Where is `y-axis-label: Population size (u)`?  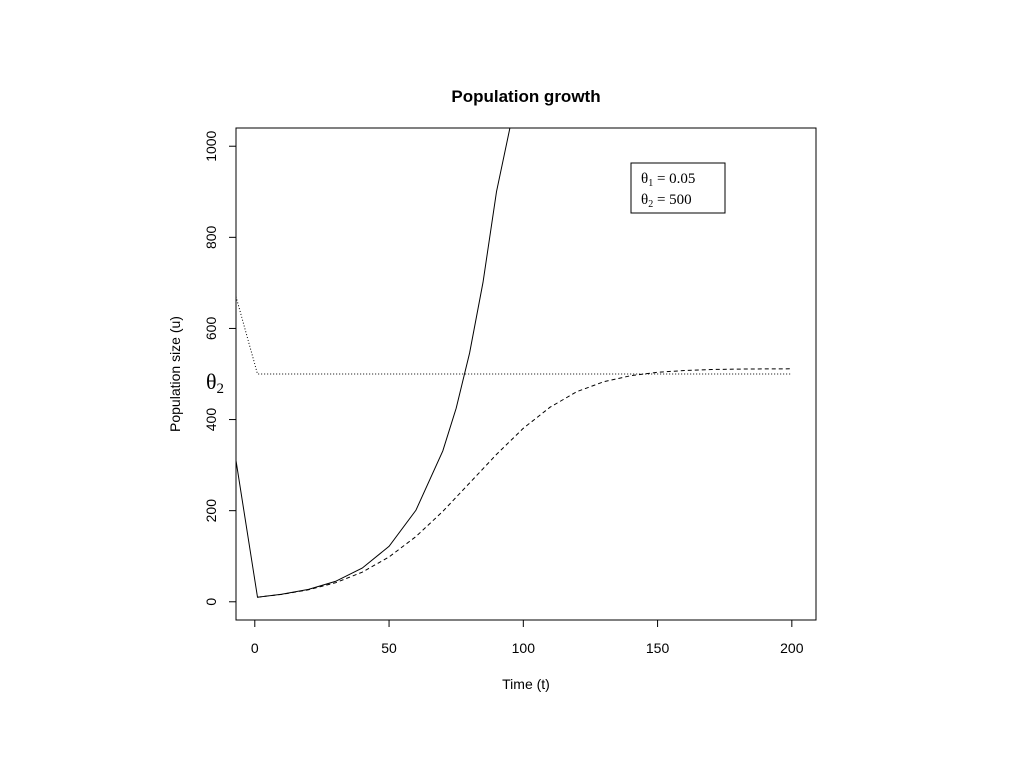 y-axis-label: Population size (u) is located at coordinates (175, 374).